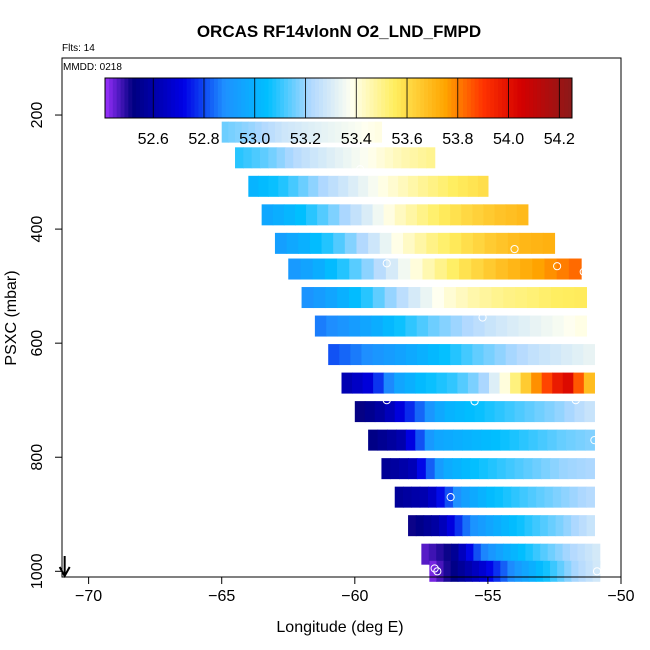  Describe the element at coordinates (37, 229) in the screenshot. I see `y-tick-label: 400` at that location.